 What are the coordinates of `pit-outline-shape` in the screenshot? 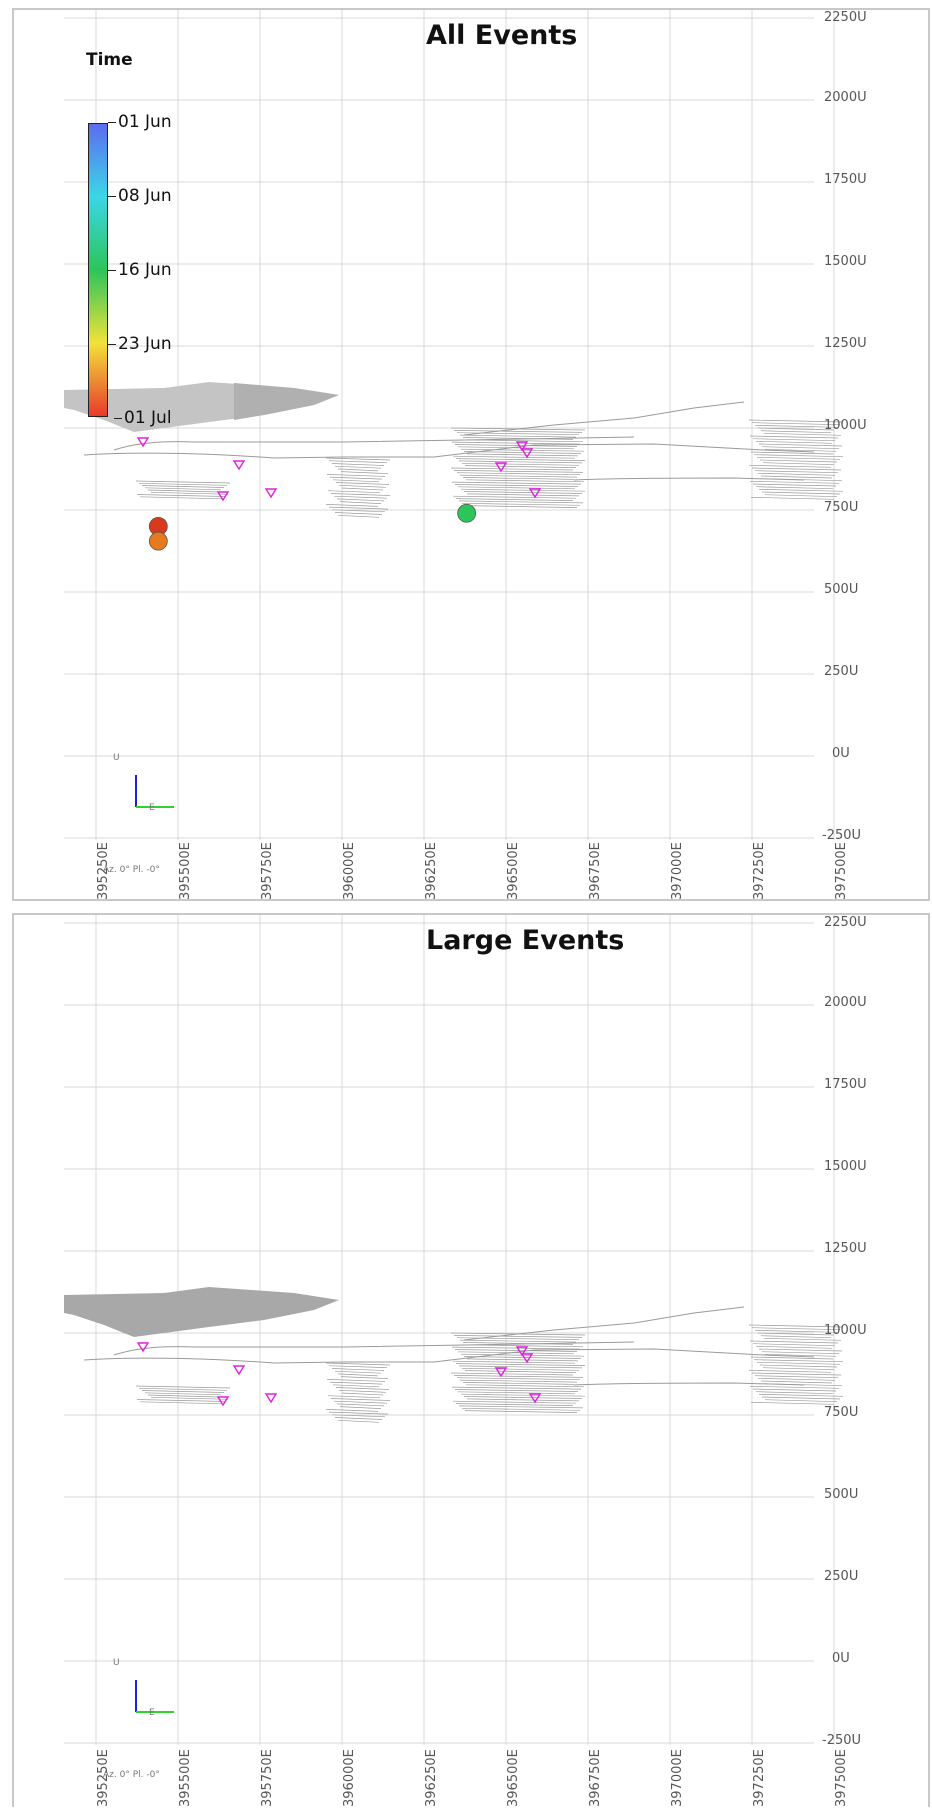 It's located at (201, 1312).